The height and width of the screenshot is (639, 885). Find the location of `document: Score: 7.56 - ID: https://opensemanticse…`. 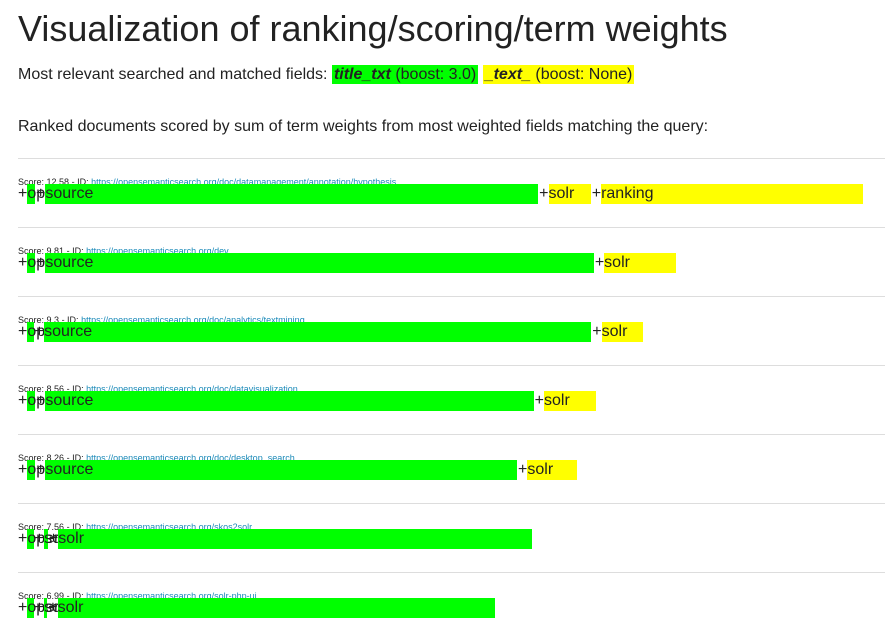

document: Score: 7.56 - ID: https://opensemanticse… is located at coordinates (451, 537).